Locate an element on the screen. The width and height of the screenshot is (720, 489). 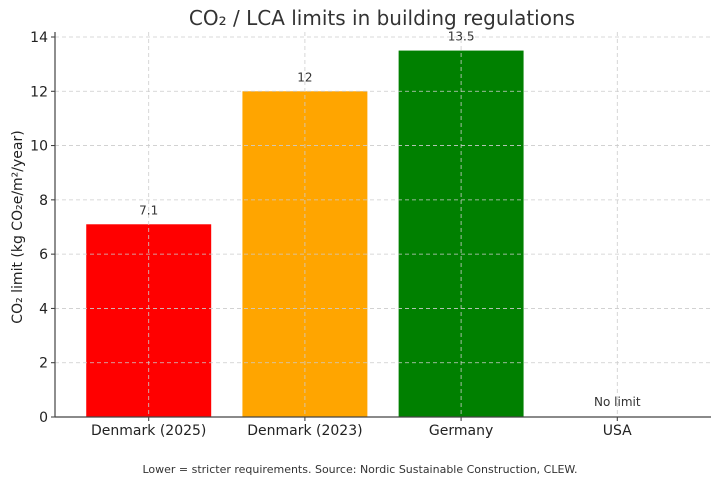
chart-title: CO₂ / LCA limits in building regulations is located at coordinates (382, 18).